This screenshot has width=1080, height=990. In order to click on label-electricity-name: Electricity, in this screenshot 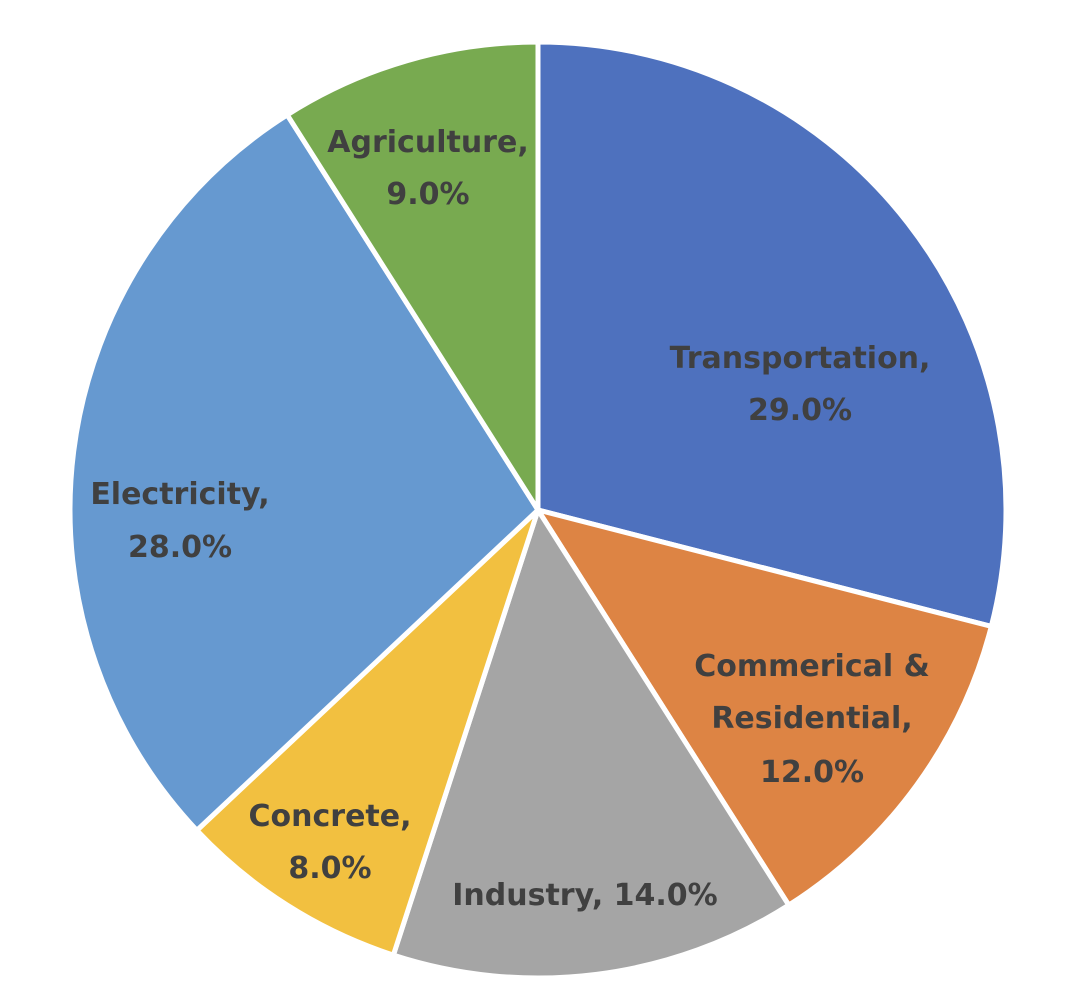, I will do `click(179, 494)`.